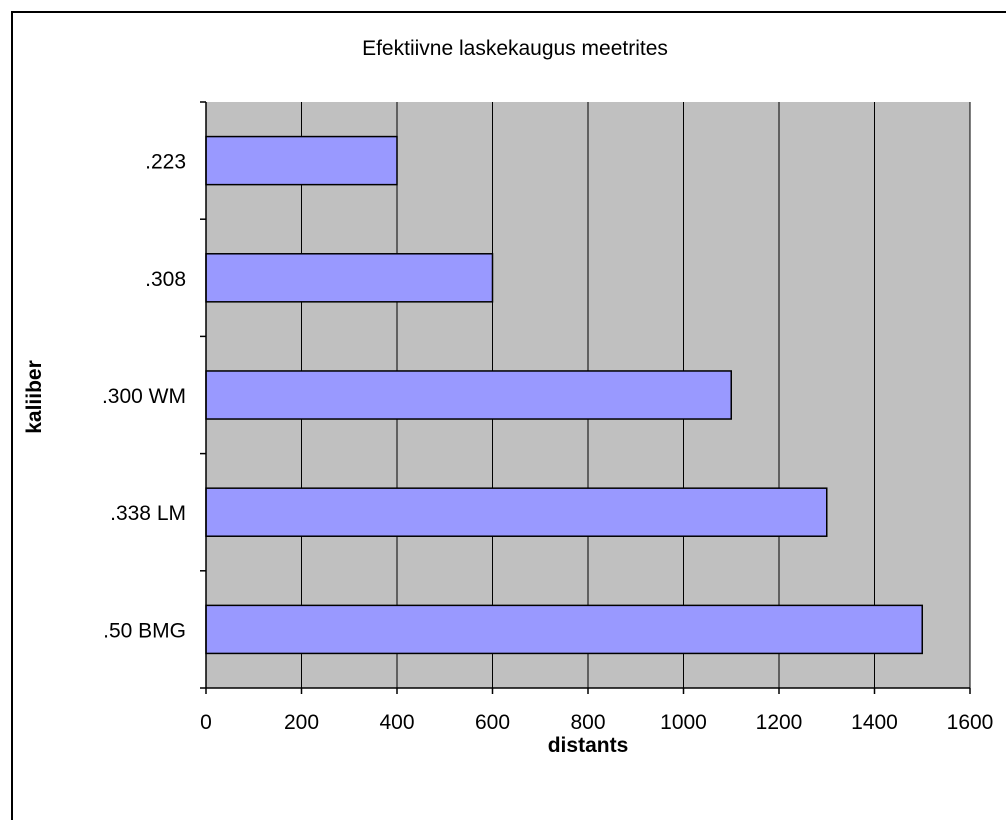 This screenshot has height=820, width=1006. Describe the element at coordinates (34, 397) in the screenshot. I see `y-axis-title: kaliiber` at that location.